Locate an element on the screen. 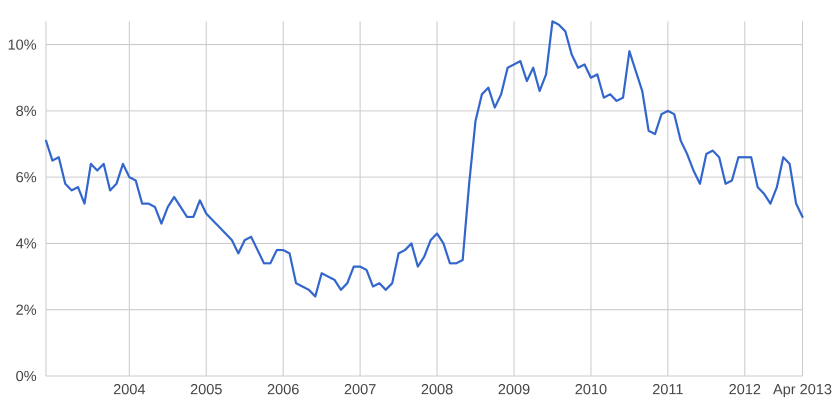 Image resolution: width=840 pixels, height=409 pixels. x-tick-label: 2004 is located at coordinates (130, 389).